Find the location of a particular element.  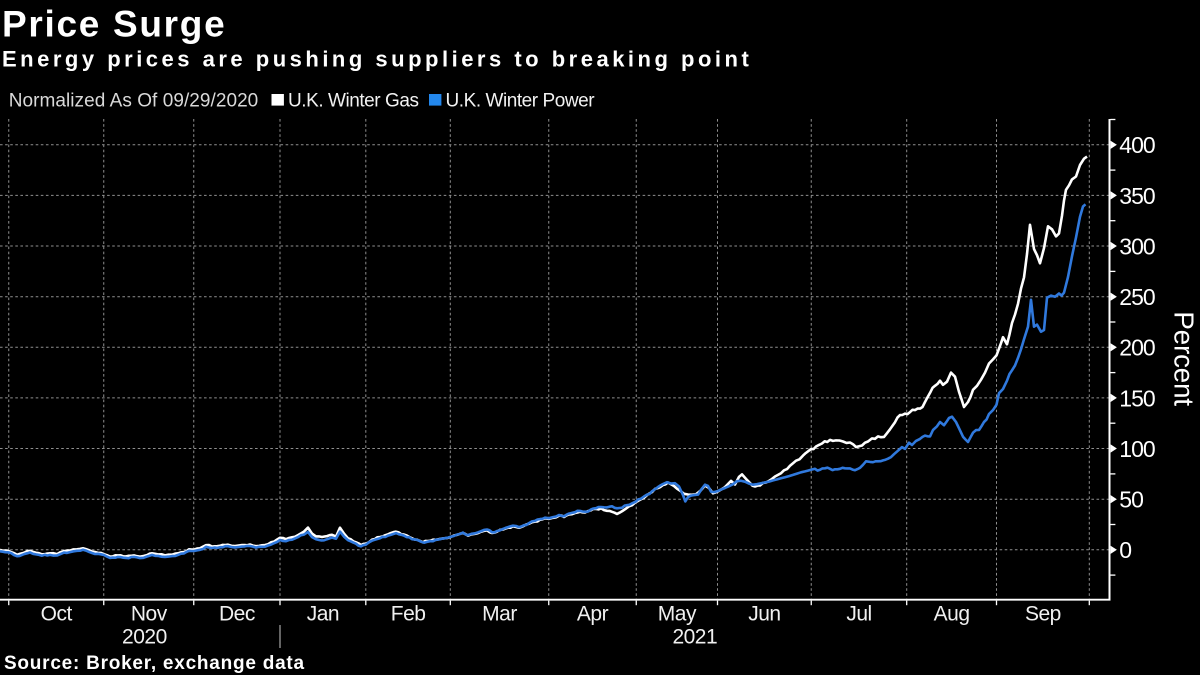

svg-text: May is located at coordinates (677, 614).